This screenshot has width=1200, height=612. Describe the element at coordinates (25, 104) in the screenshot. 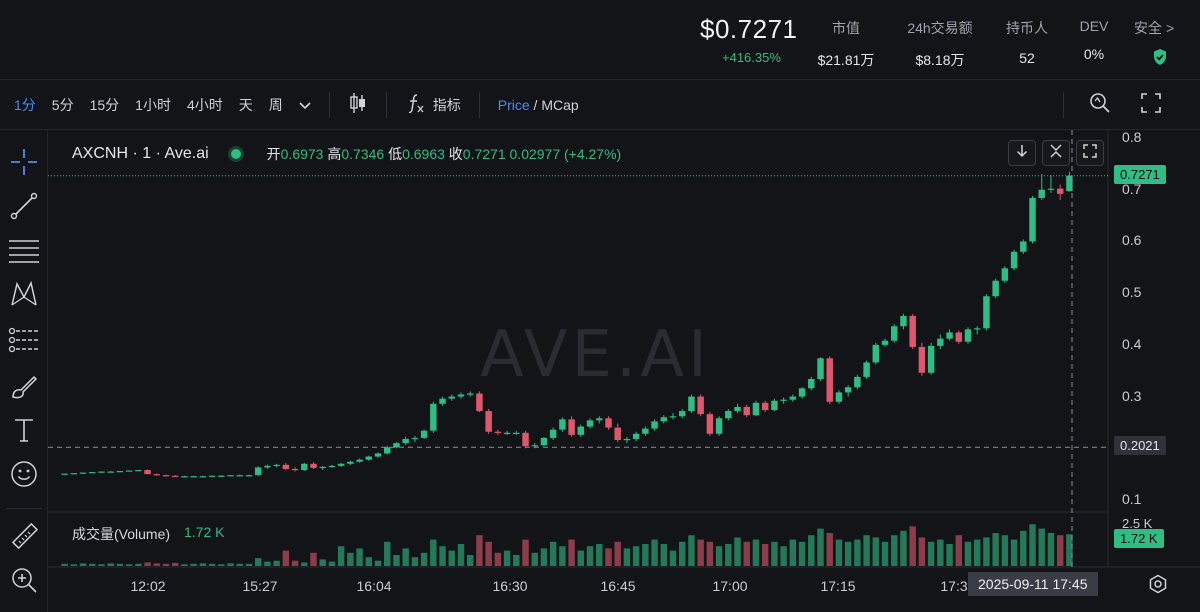

I see `timeframe-1m: 1分` at that location.